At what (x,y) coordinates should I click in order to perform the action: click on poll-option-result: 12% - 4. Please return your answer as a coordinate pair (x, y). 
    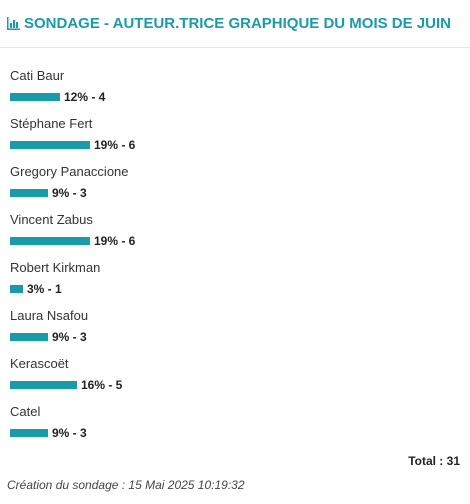
    Looking at the image, I should click on (58, 97).